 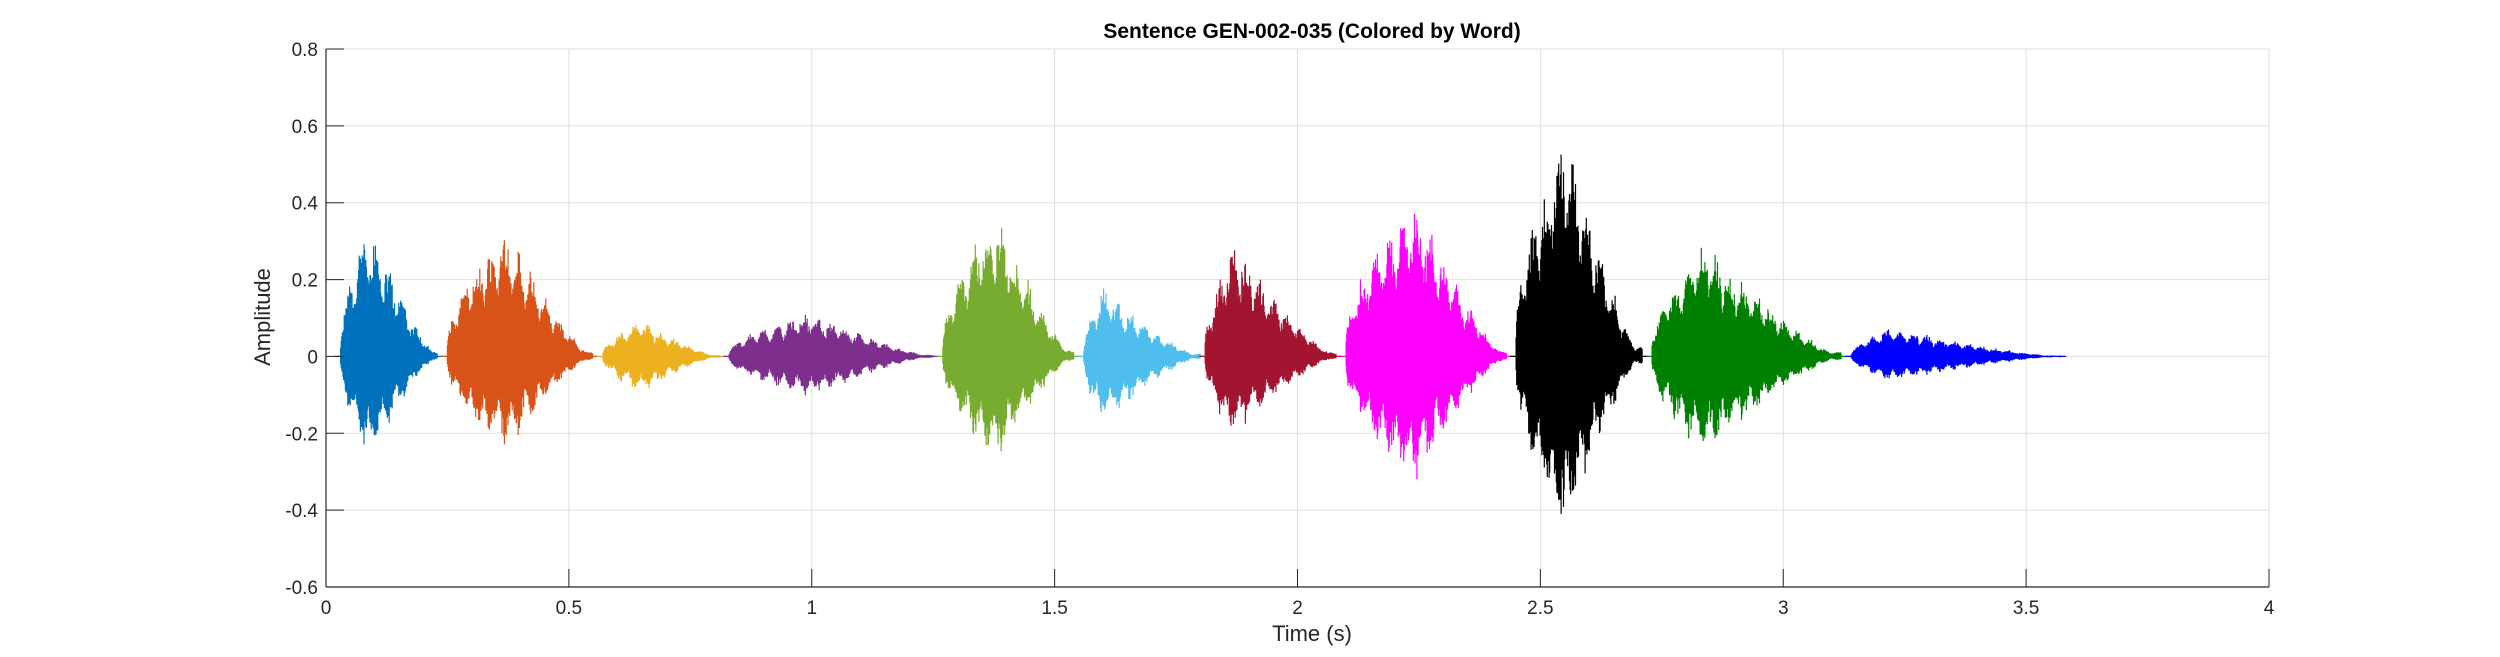 I want to click on y-axis-label: Amplitude, so click(x=262, y=317).